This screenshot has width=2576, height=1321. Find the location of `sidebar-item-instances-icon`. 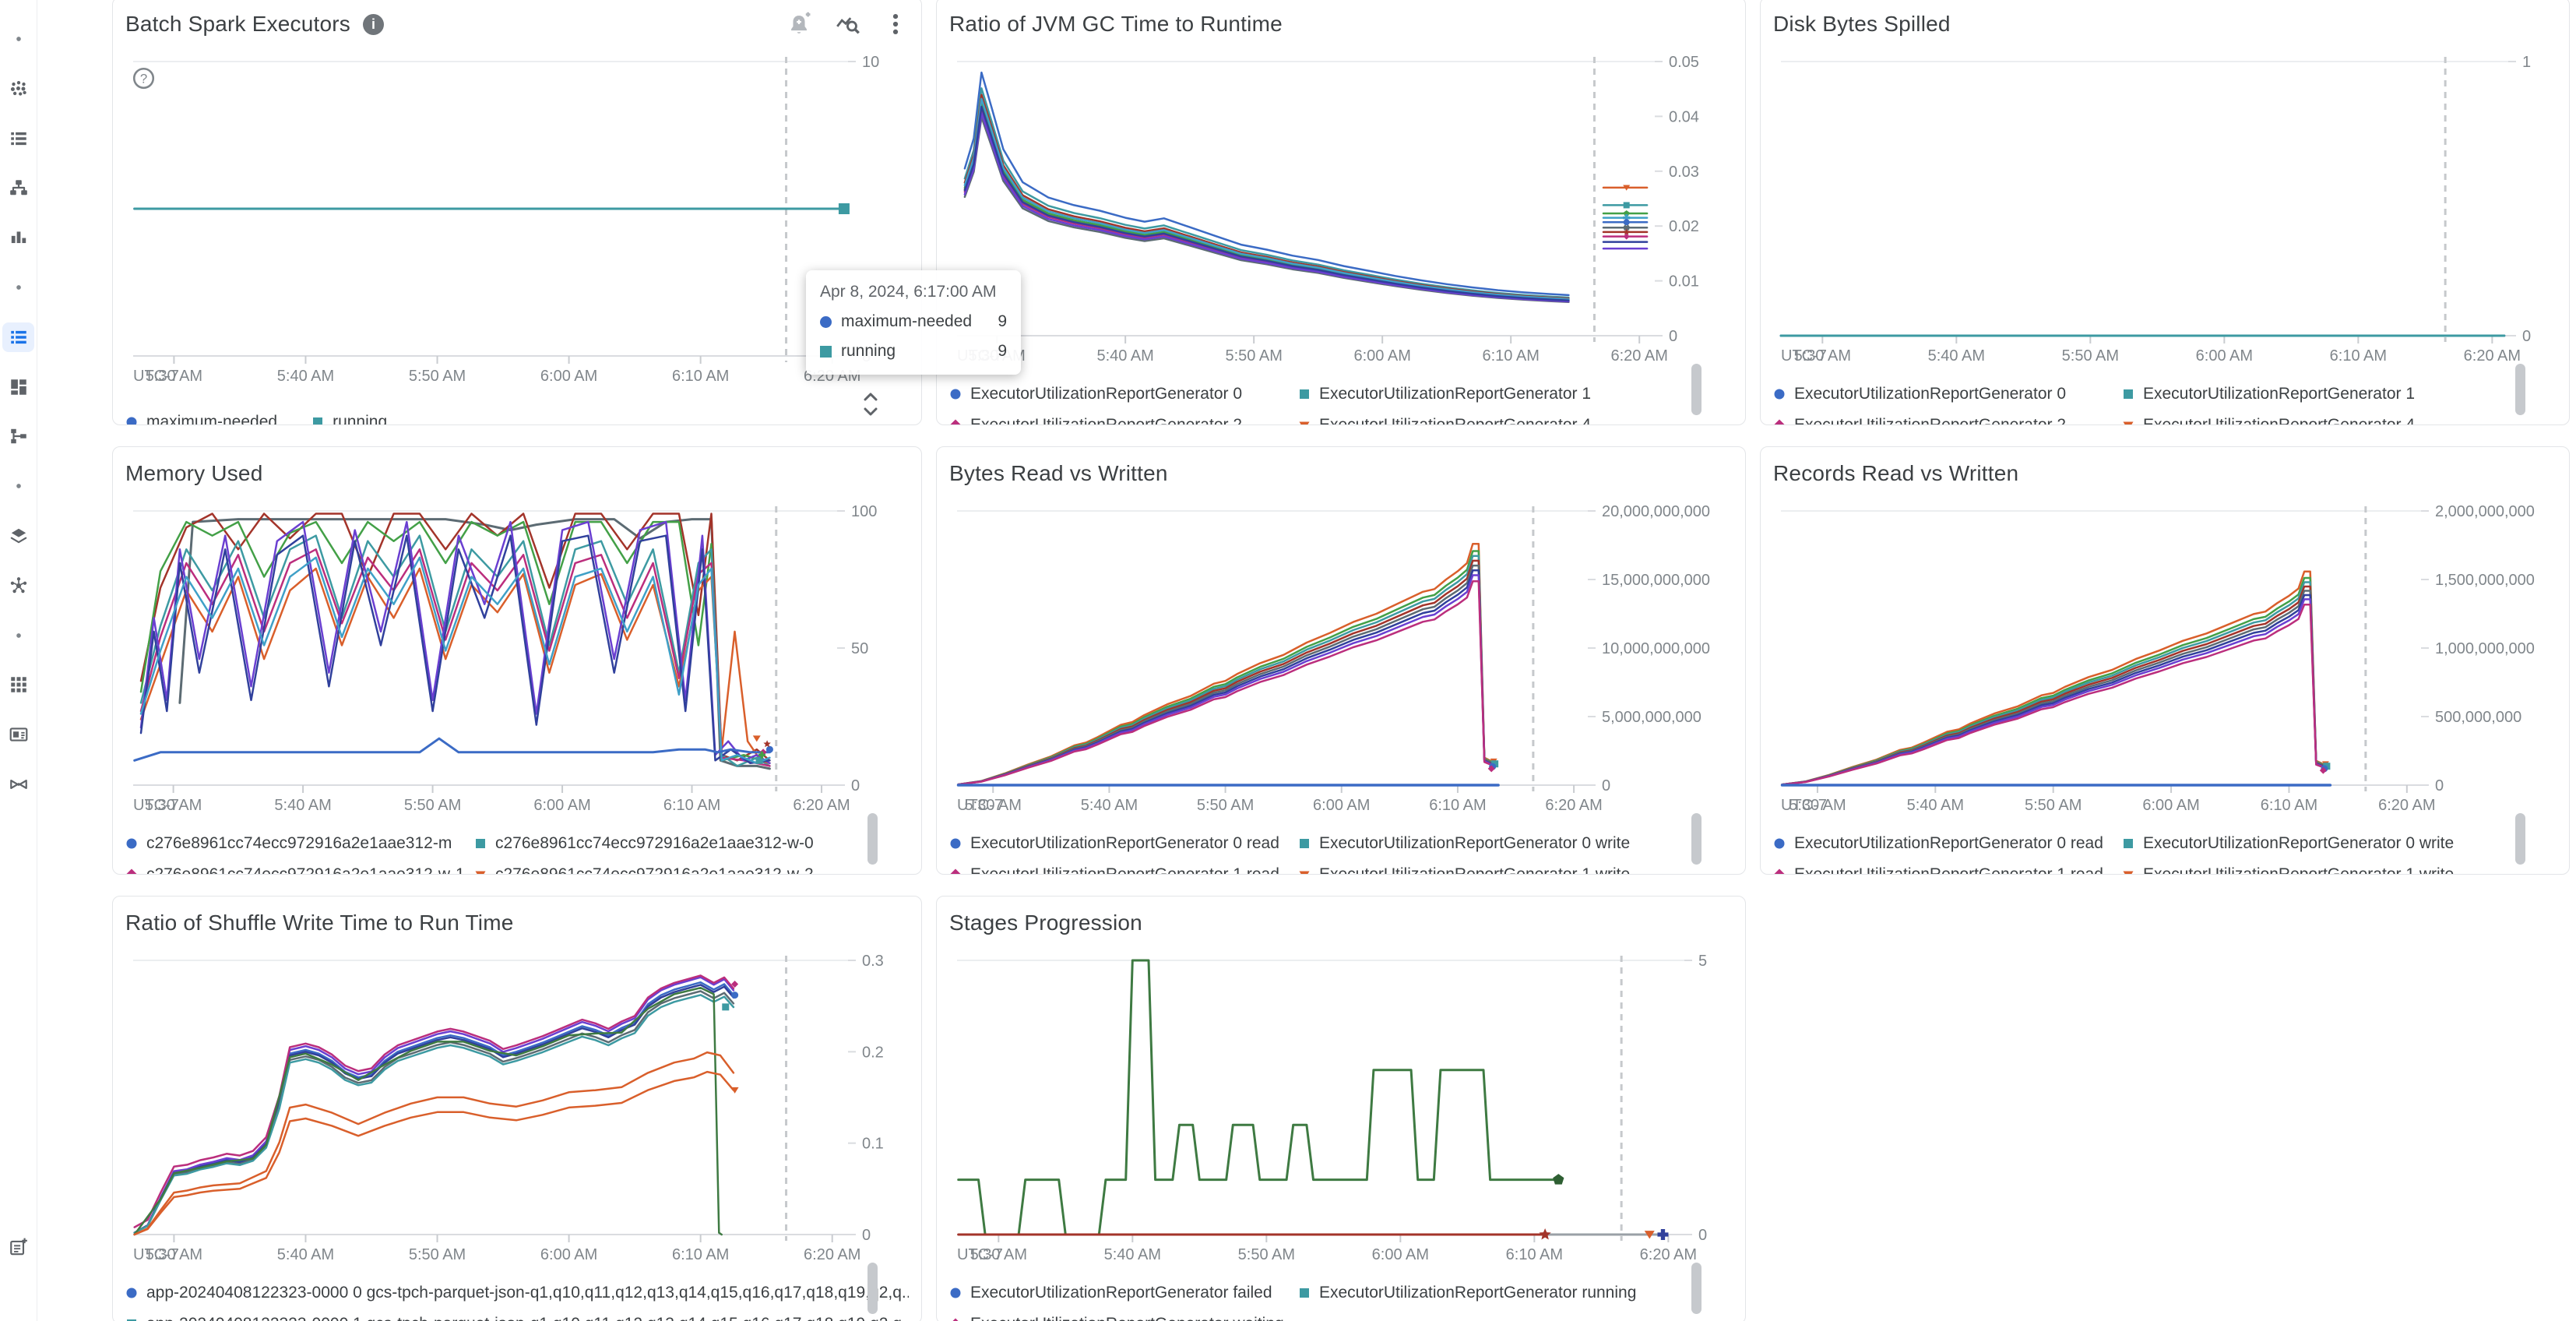

sidebar-item-instances-icon is located at coordinates (18, 89).